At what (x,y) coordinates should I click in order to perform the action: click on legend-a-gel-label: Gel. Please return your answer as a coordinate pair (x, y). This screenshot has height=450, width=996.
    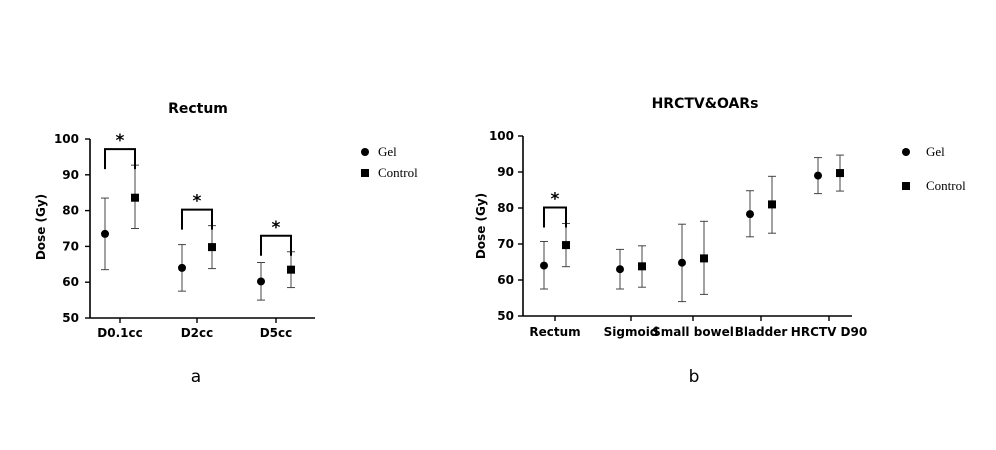
    Looking at the image, I should click on (387, 151).